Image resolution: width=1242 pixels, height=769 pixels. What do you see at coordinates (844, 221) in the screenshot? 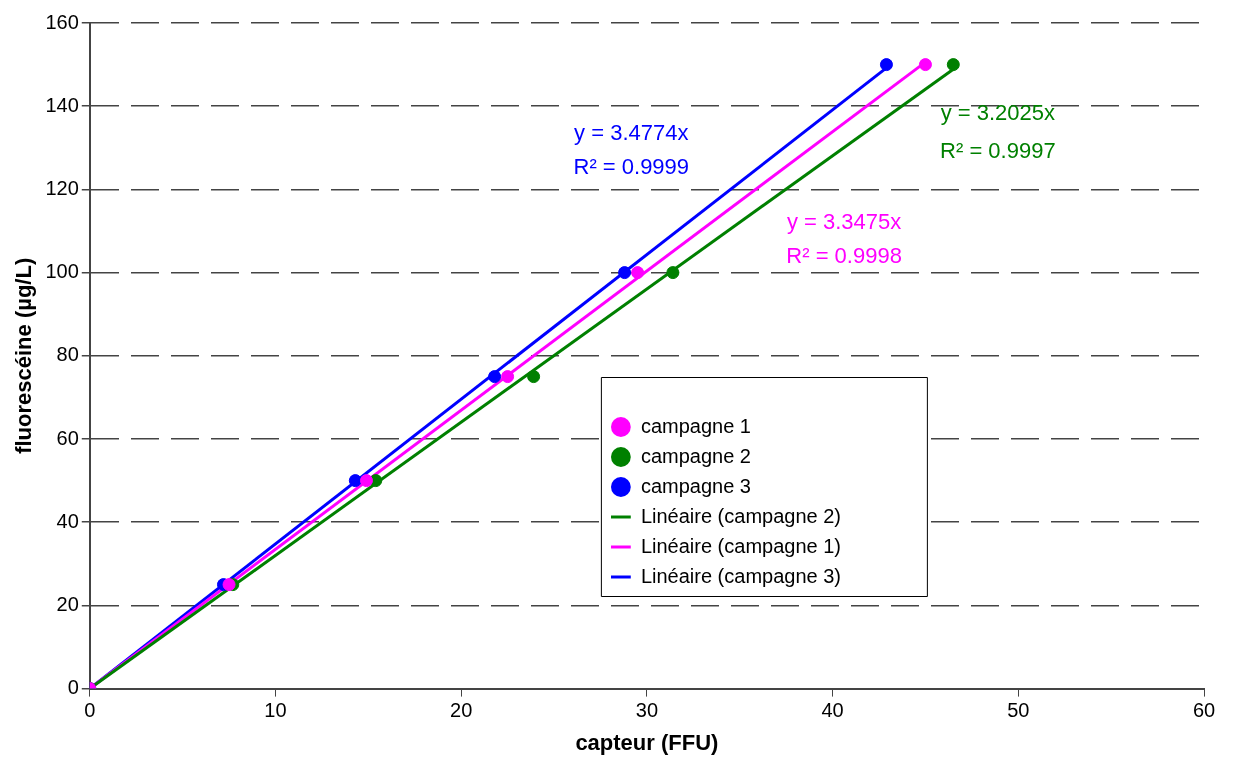
I see `annotation: y = 3.3475x` at bounding box center [844, 221].